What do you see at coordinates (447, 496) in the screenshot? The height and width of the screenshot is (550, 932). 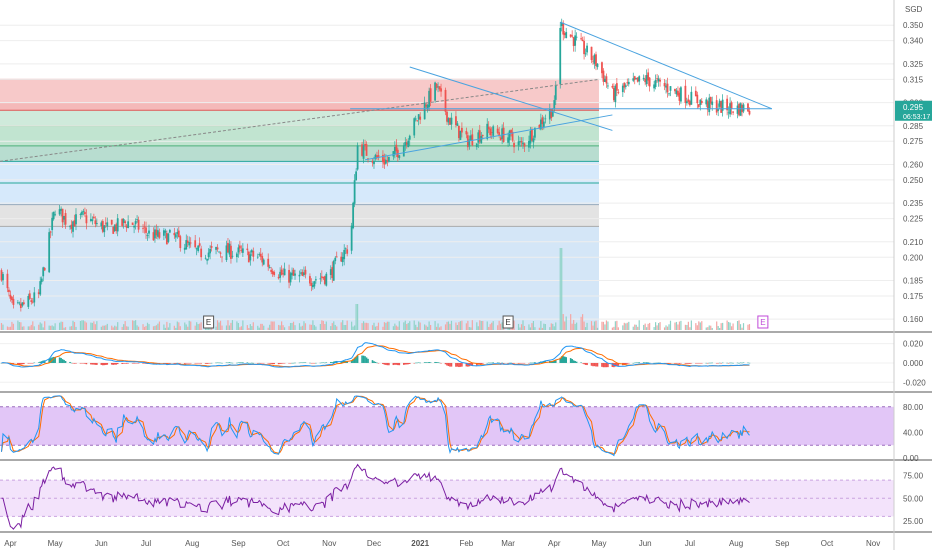 I see `rsi-panel` at bounding box center [447, 496].